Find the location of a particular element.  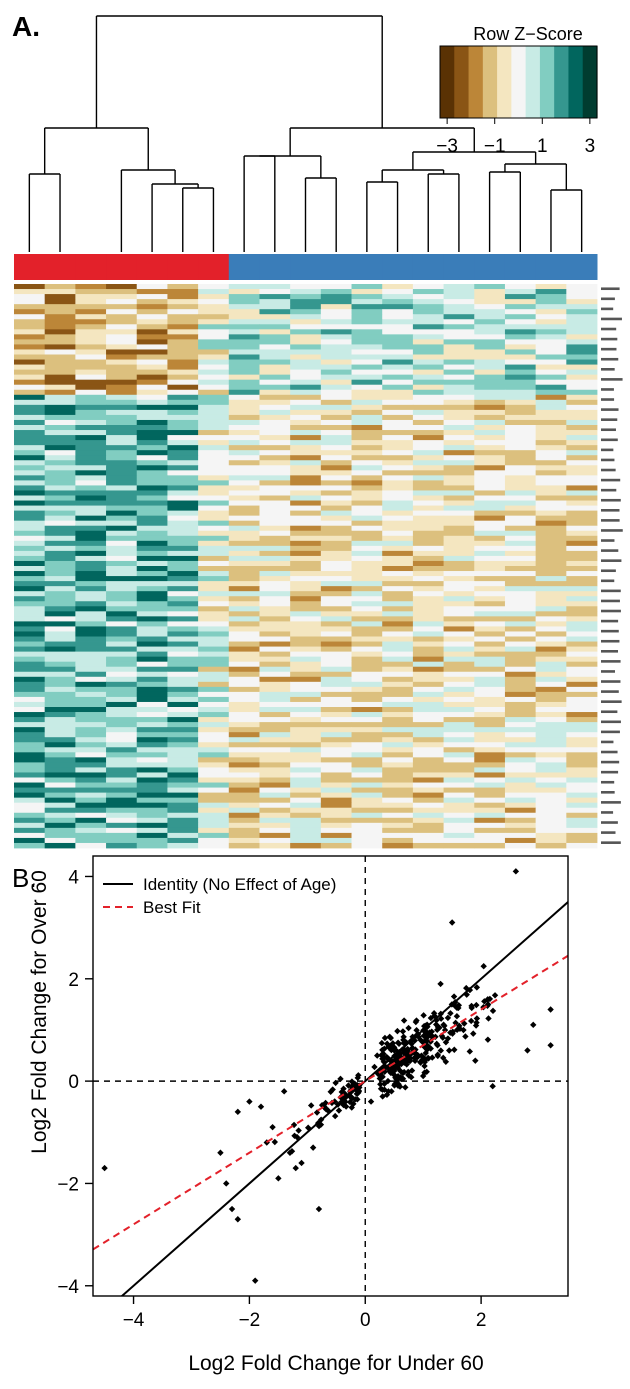

sample-group-cell is located at coordinates (91, 267).